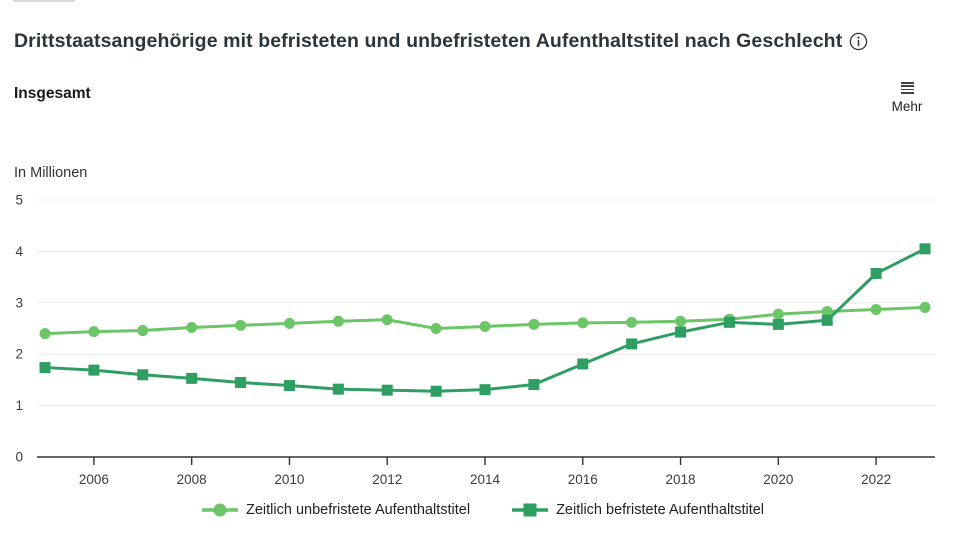 The image size is (966, 556). Describe the element at coordinates (358, 510) in the screenshot. I see `legend-label: Zeitlich unbefristete Aufenthaltstitel` at that location.